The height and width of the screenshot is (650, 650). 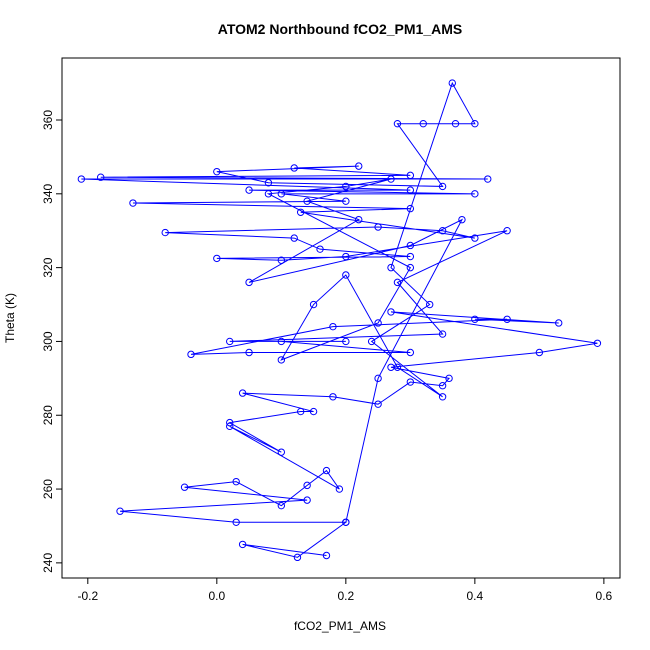 I want to click on x-tick-label: -0.2, so click(x=87, y=596).